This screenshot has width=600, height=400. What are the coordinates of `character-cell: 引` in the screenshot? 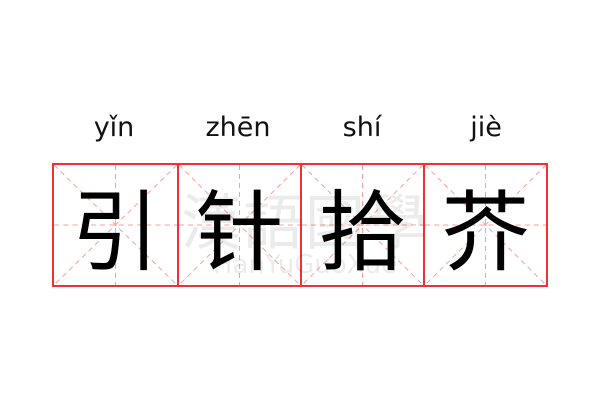 It's located at (115, 225).